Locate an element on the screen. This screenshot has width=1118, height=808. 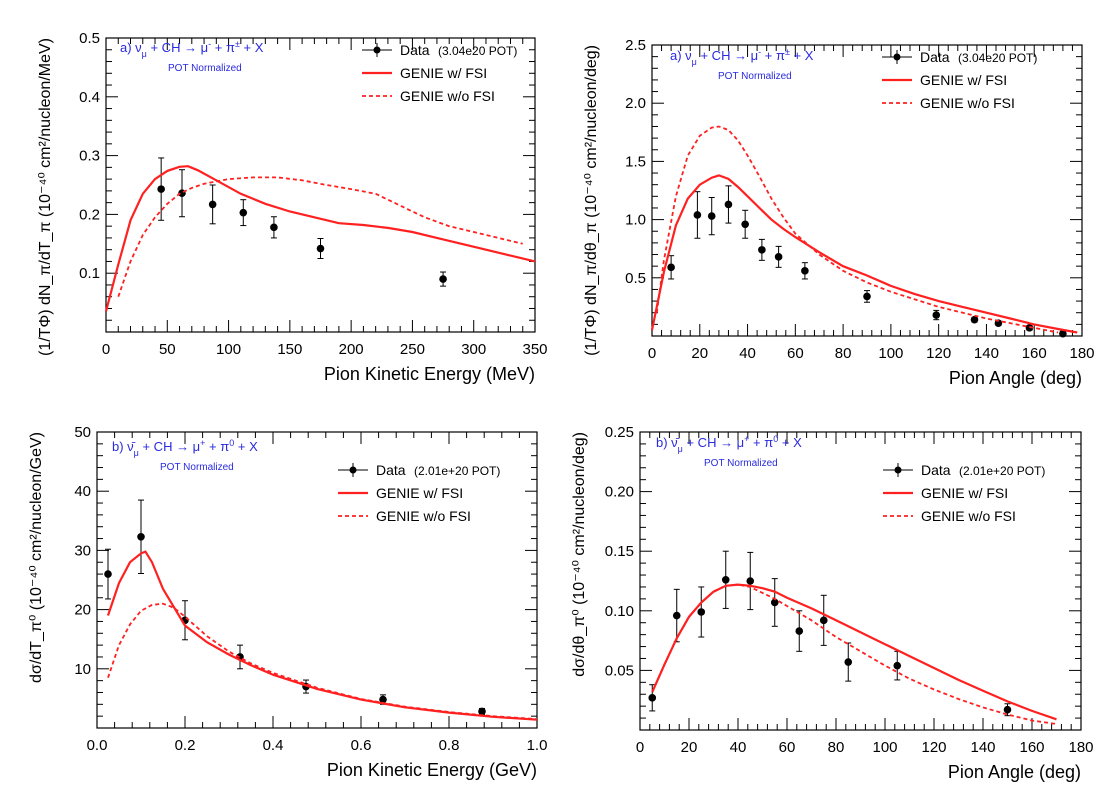
y-tick-label: 1.0 is located at coordinates (635, 220).